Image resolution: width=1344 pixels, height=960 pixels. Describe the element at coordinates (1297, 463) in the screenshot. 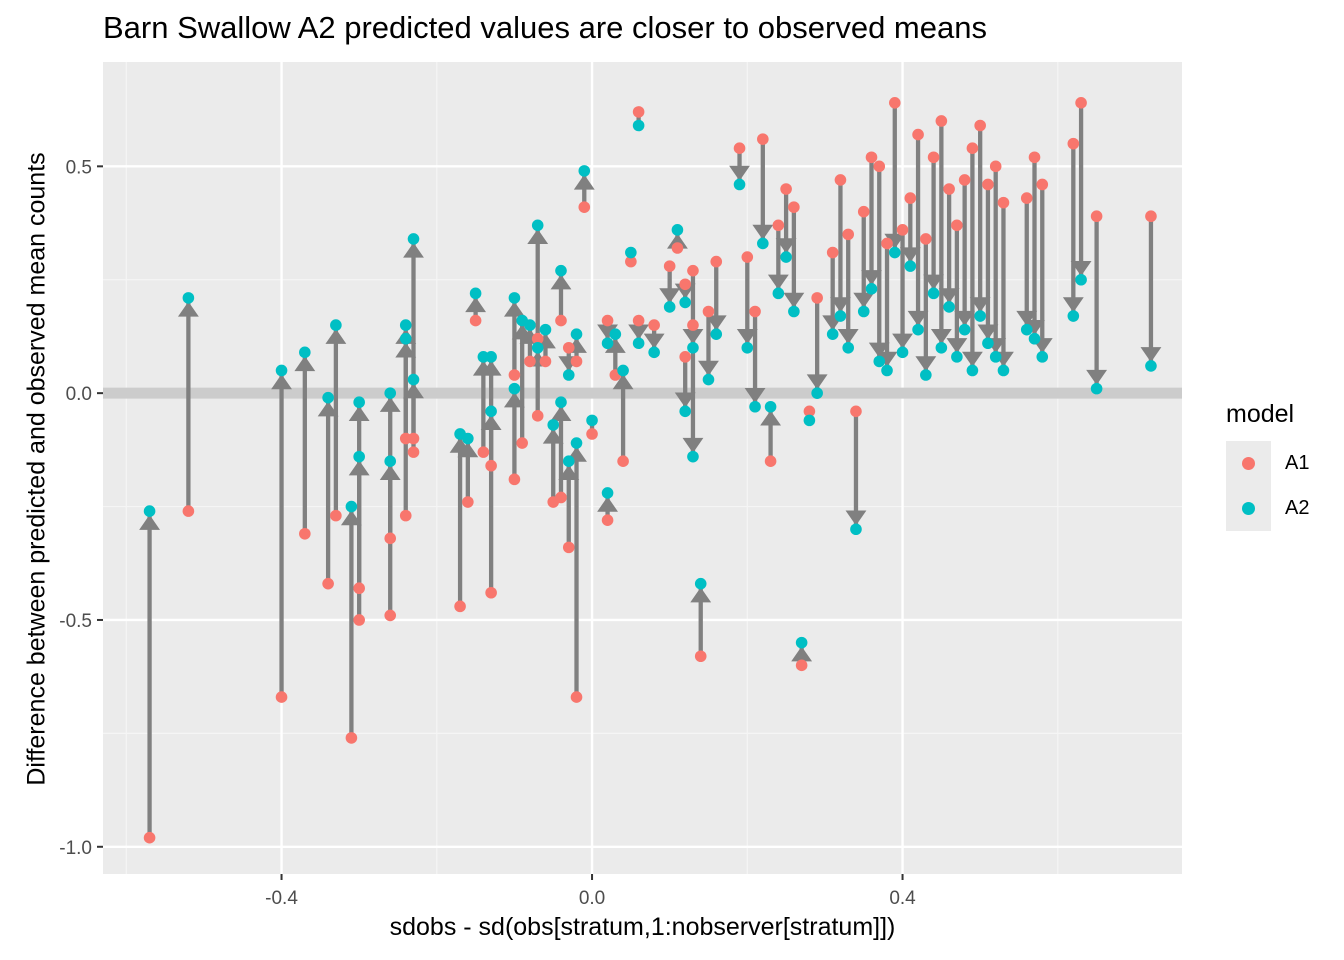

I see `legend-label-a1: A1` at that location.